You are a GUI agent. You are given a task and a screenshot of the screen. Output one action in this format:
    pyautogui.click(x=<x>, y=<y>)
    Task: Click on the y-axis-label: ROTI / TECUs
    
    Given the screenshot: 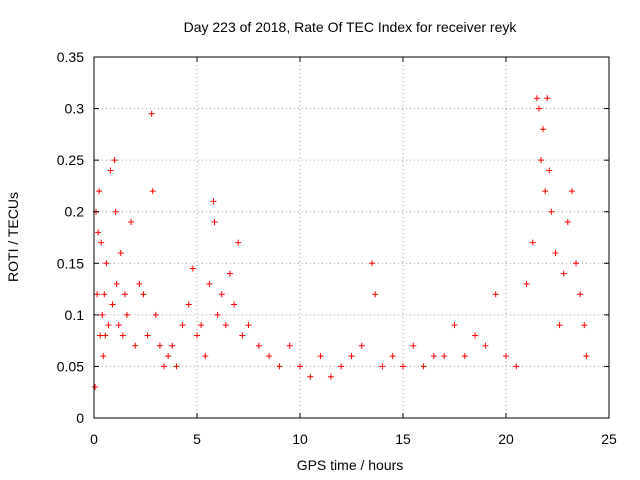 What is the action you would take?
    pyautogui.click(x=13, y=237)
    